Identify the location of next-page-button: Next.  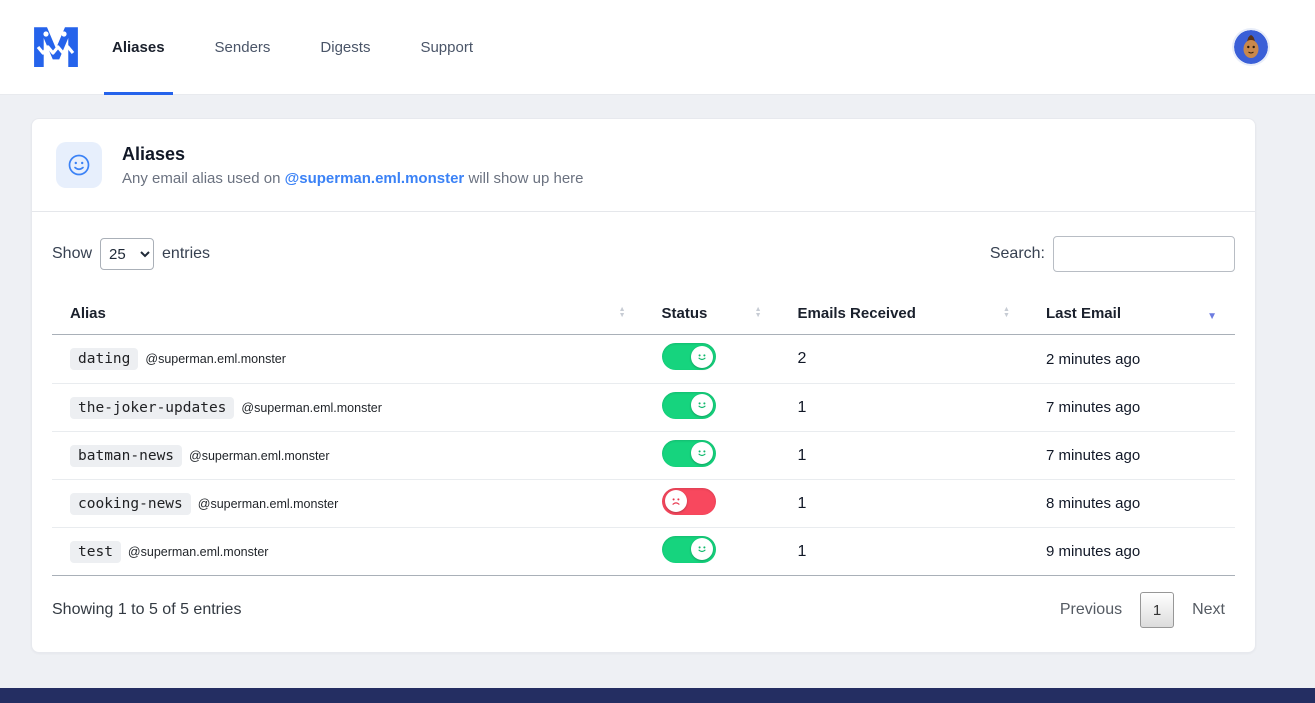
(1208, 609).